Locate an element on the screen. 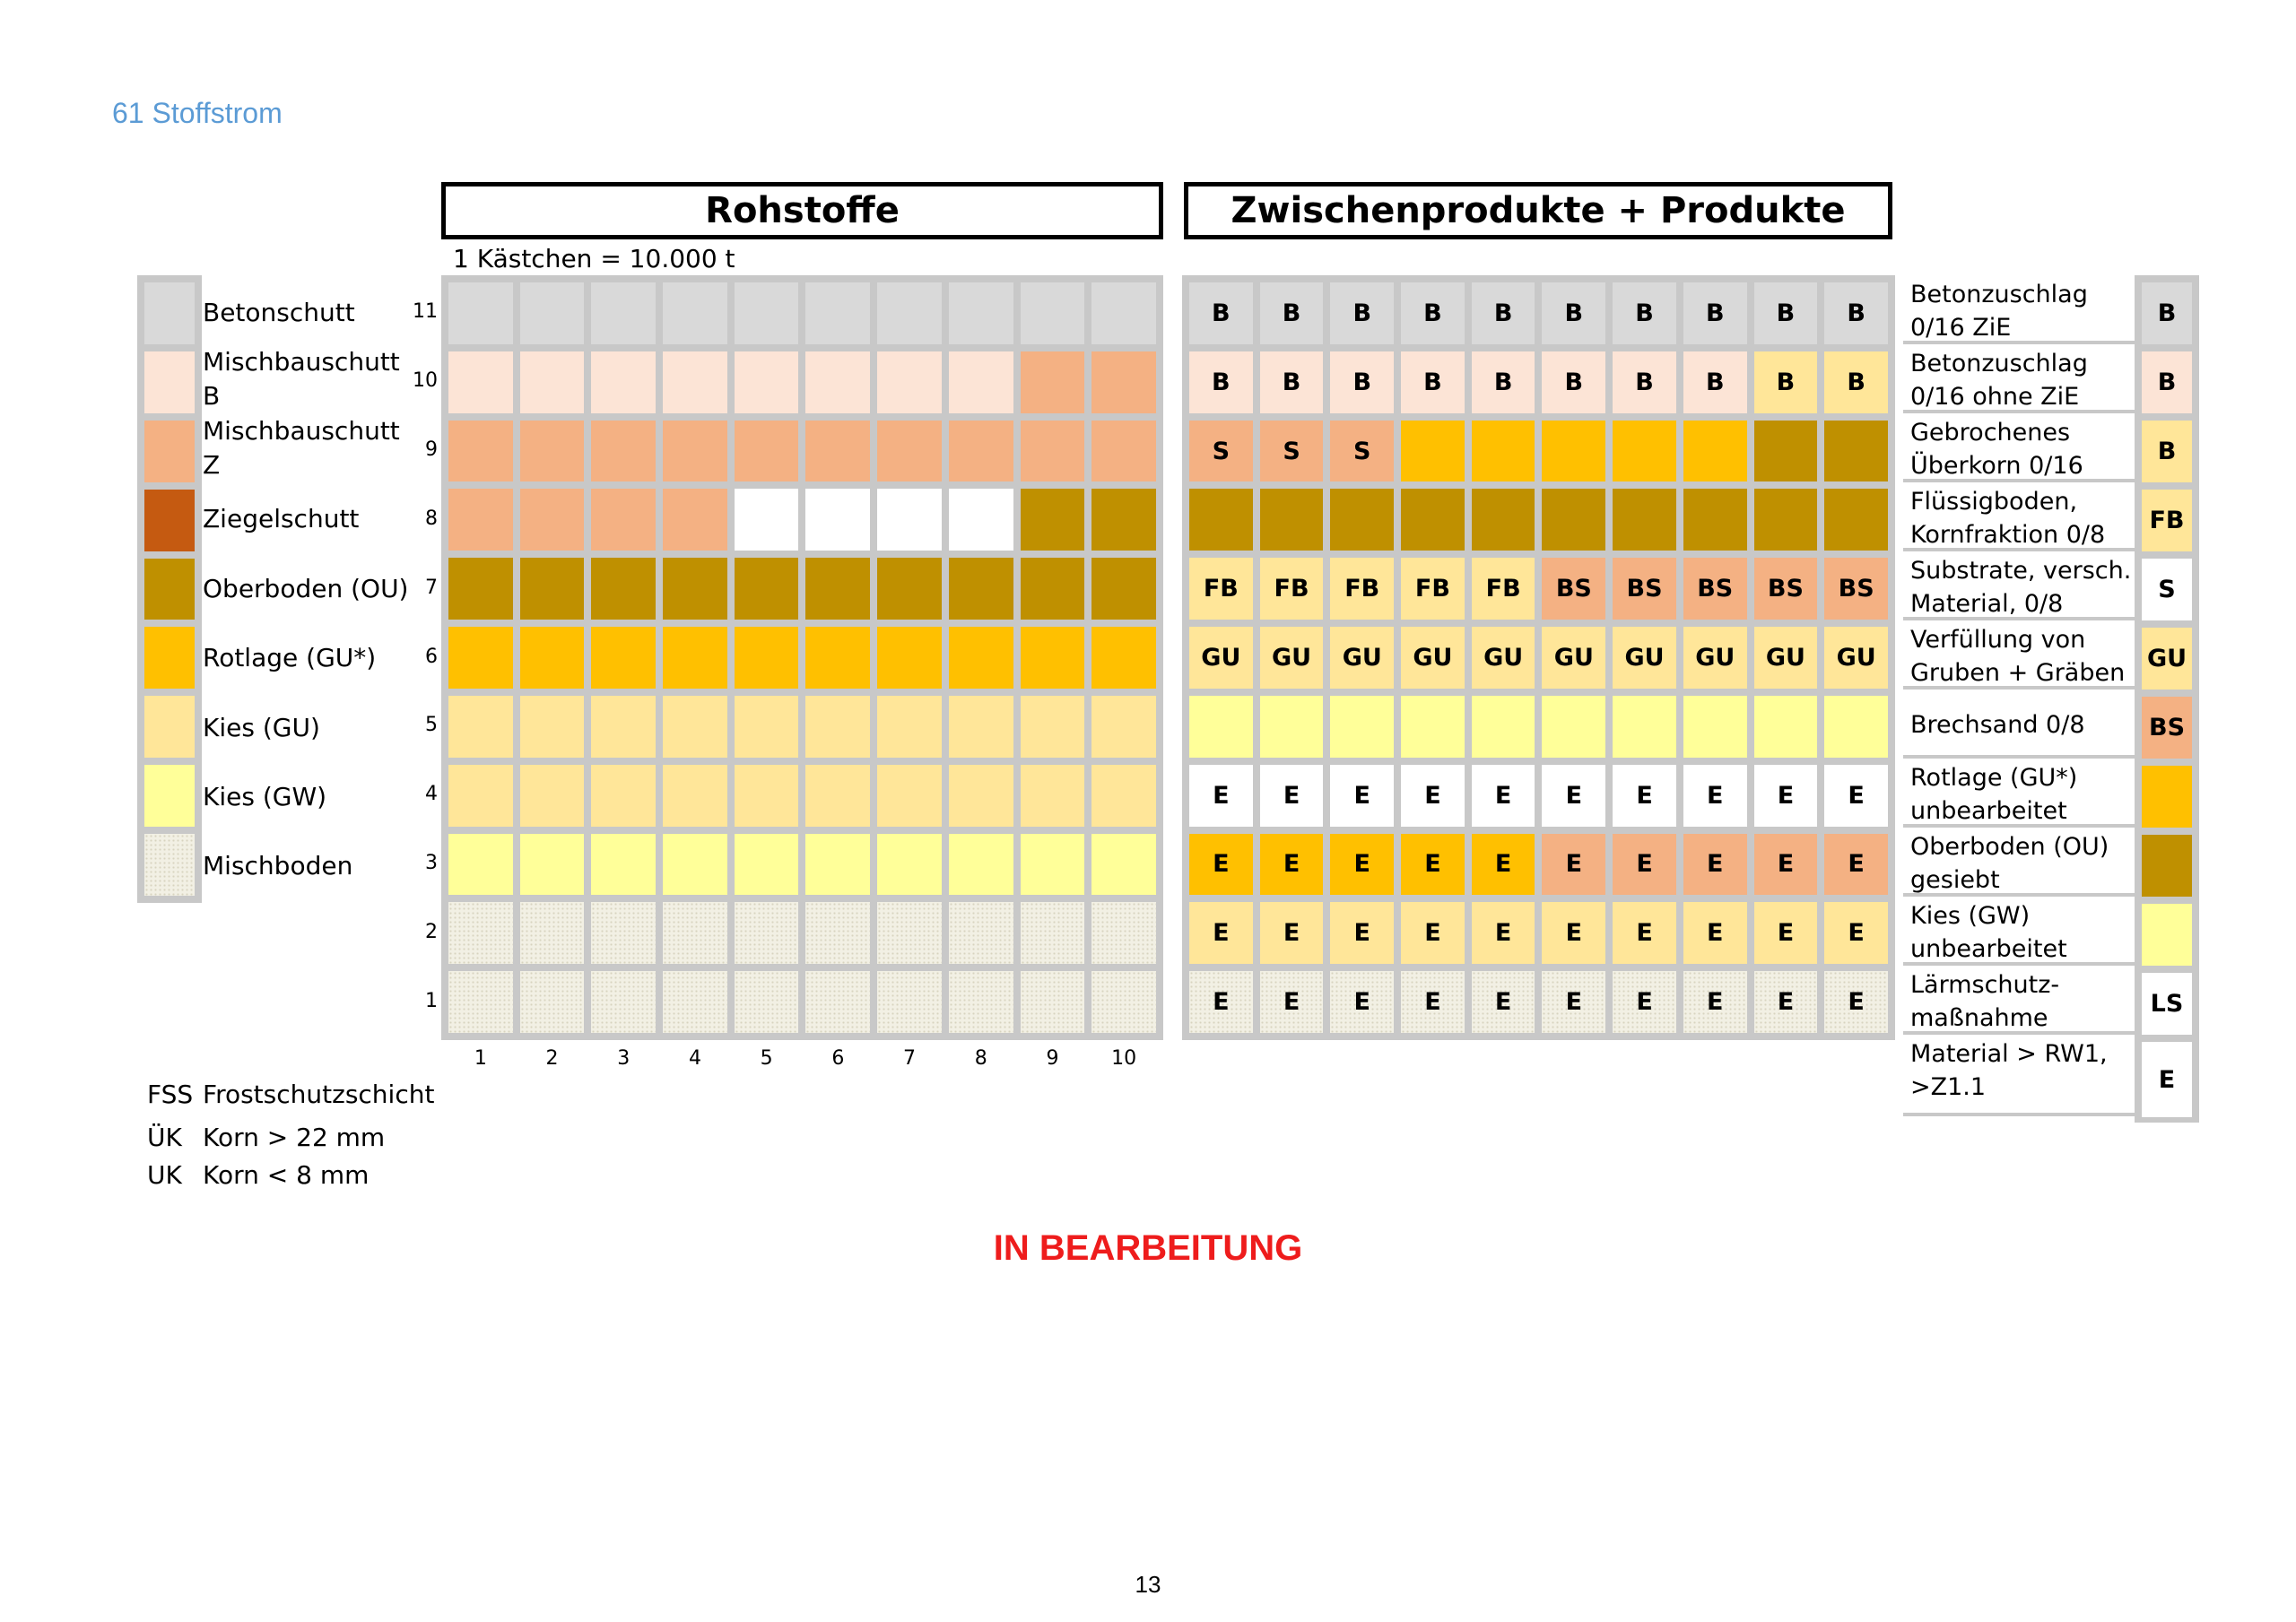  product-legend-label: Brechsand 0/8 is located at coordinates (2019, 725).